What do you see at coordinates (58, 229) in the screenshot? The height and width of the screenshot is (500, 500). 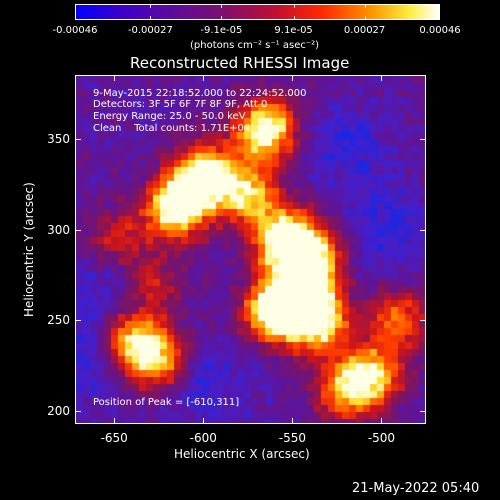 I see `y-tick-label: 300` at bounding box center [58, 229].